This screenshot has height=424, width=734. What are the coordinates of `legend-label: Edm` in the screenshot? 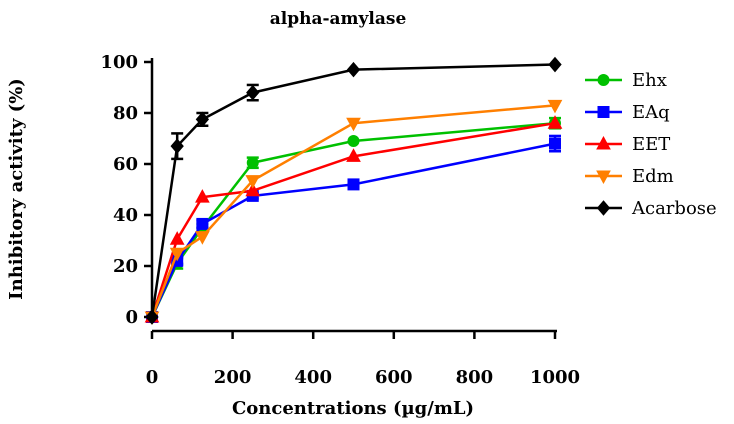 It's located at (653, 176).